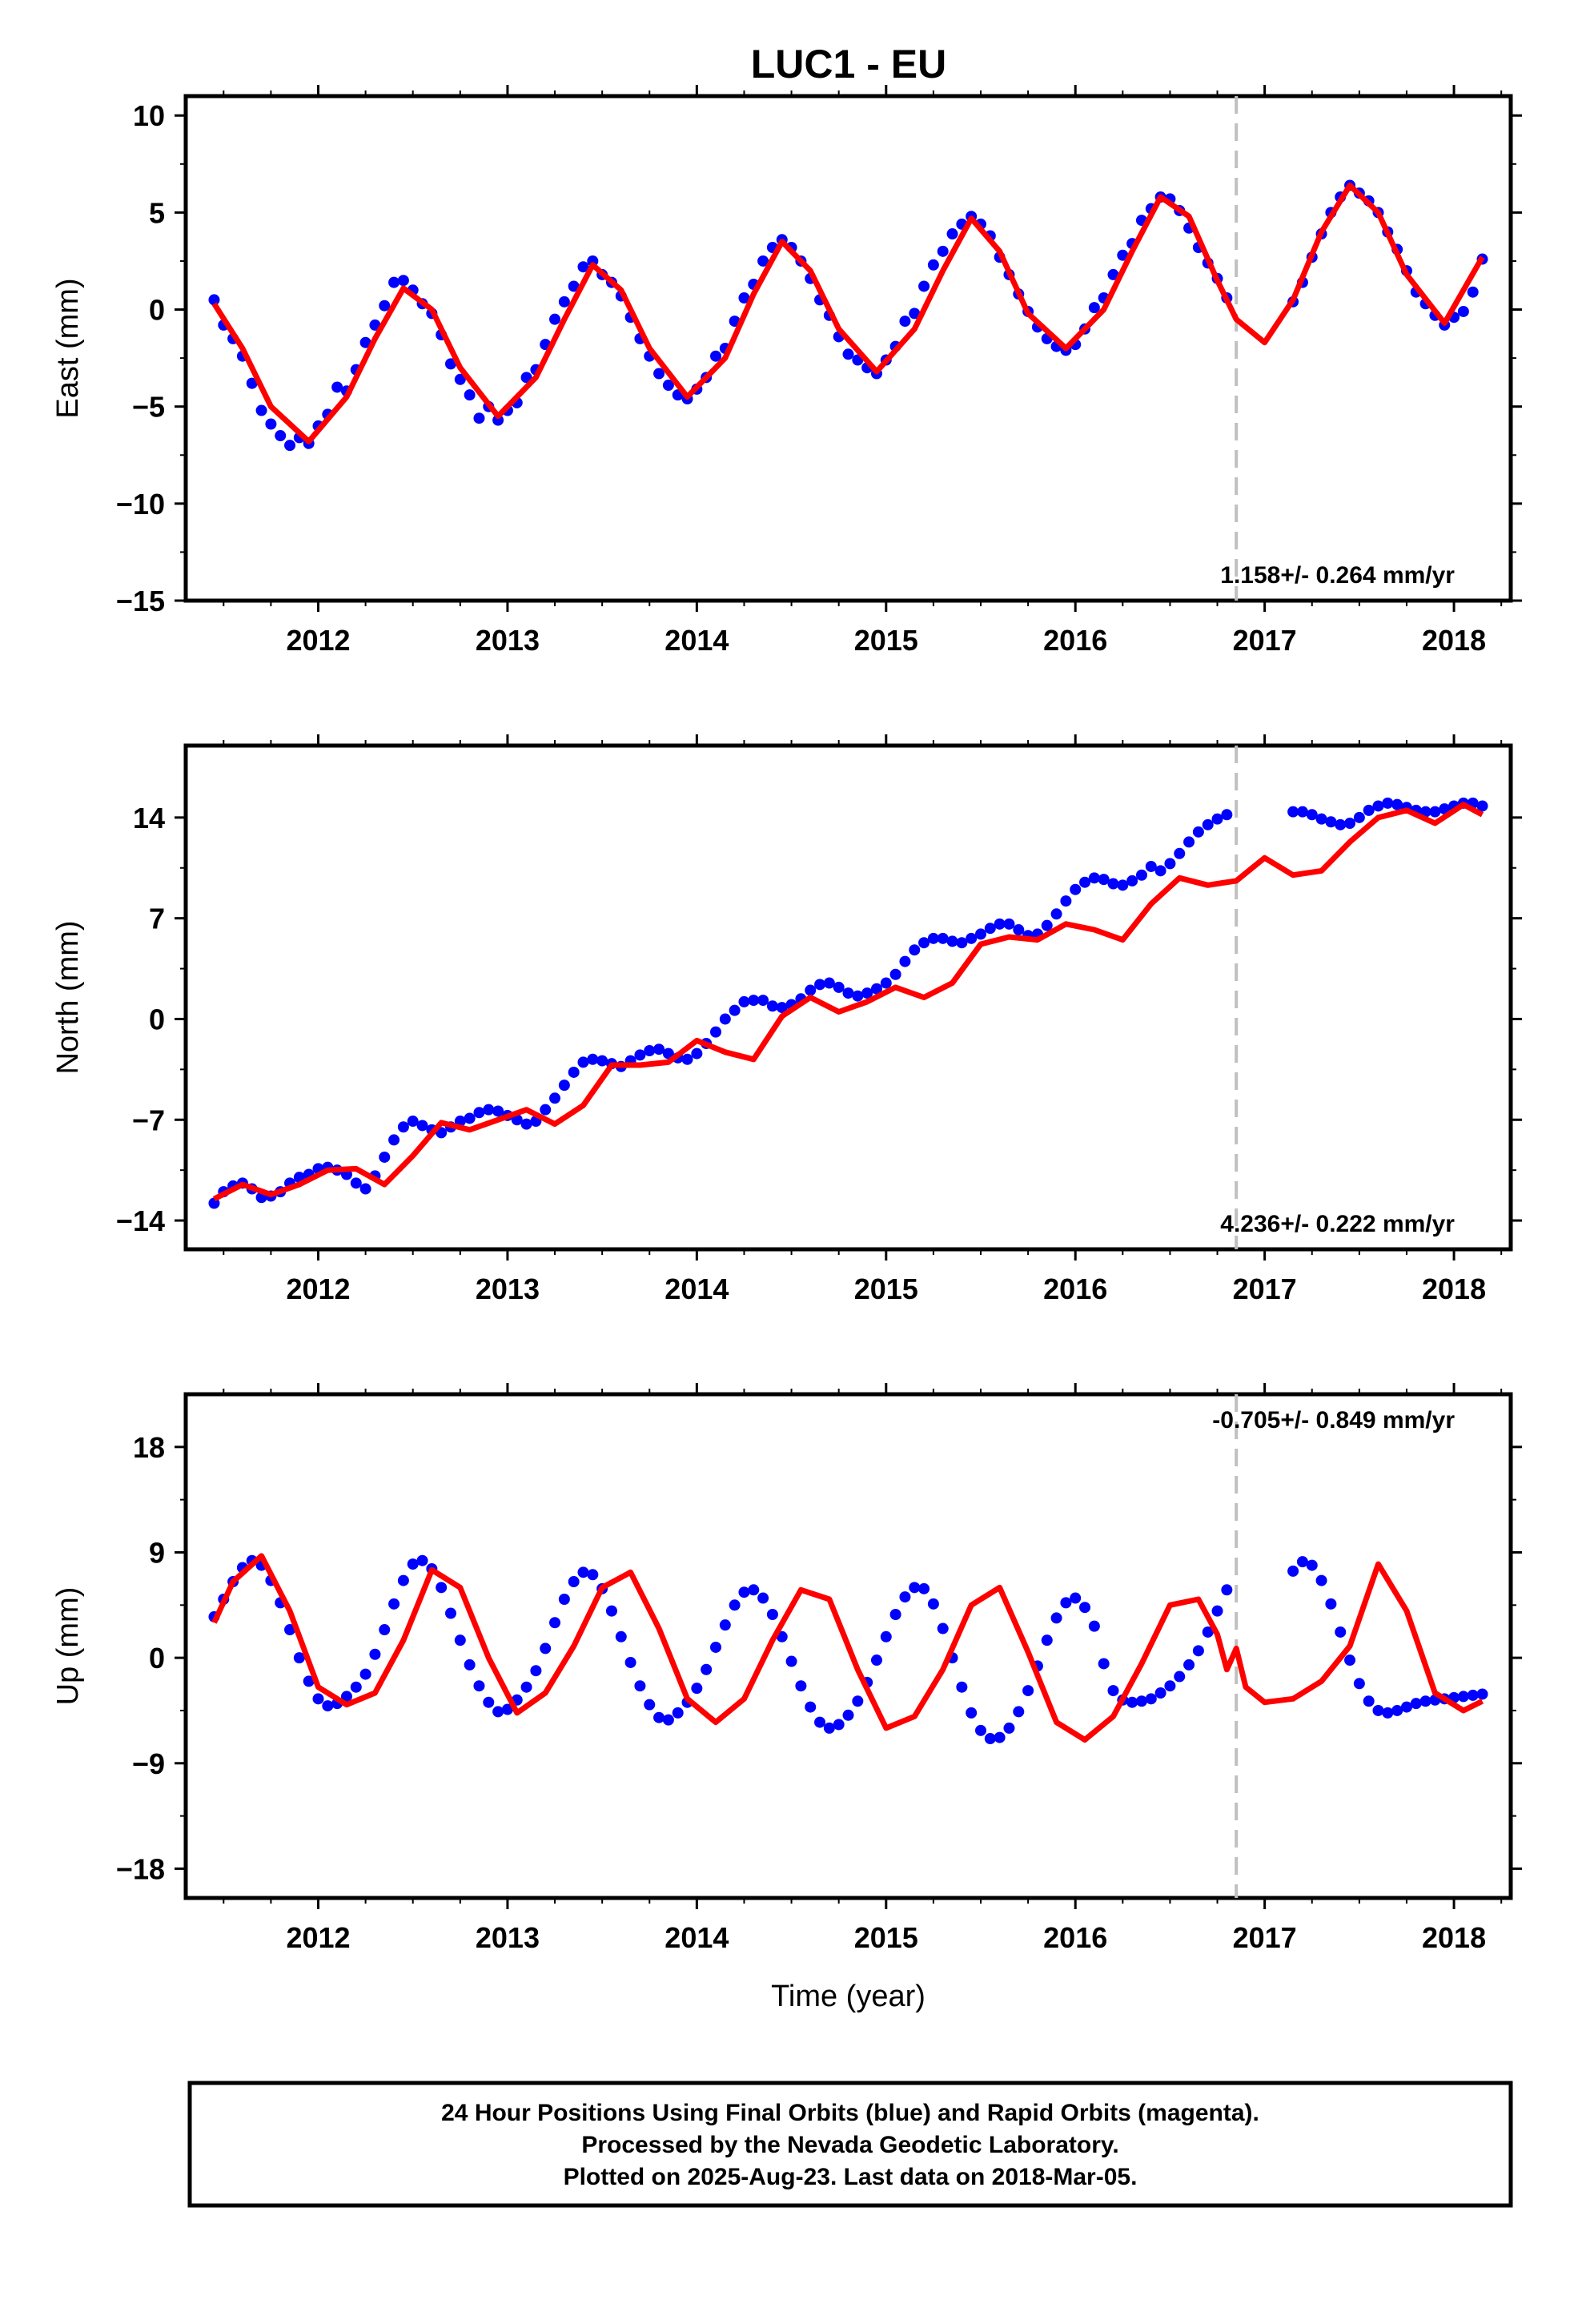  Describe the element at coordinates (1337, 575) in the screenshot. I see `rate-label: 1.158+/- 0.264 mm/yr` at that location.